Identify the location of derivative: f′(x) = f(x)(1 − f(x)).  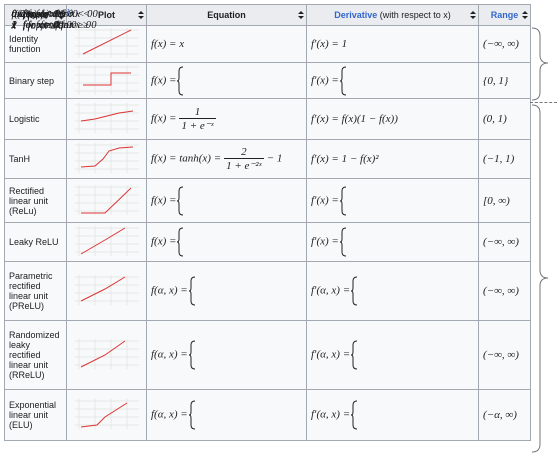
(392, 119).